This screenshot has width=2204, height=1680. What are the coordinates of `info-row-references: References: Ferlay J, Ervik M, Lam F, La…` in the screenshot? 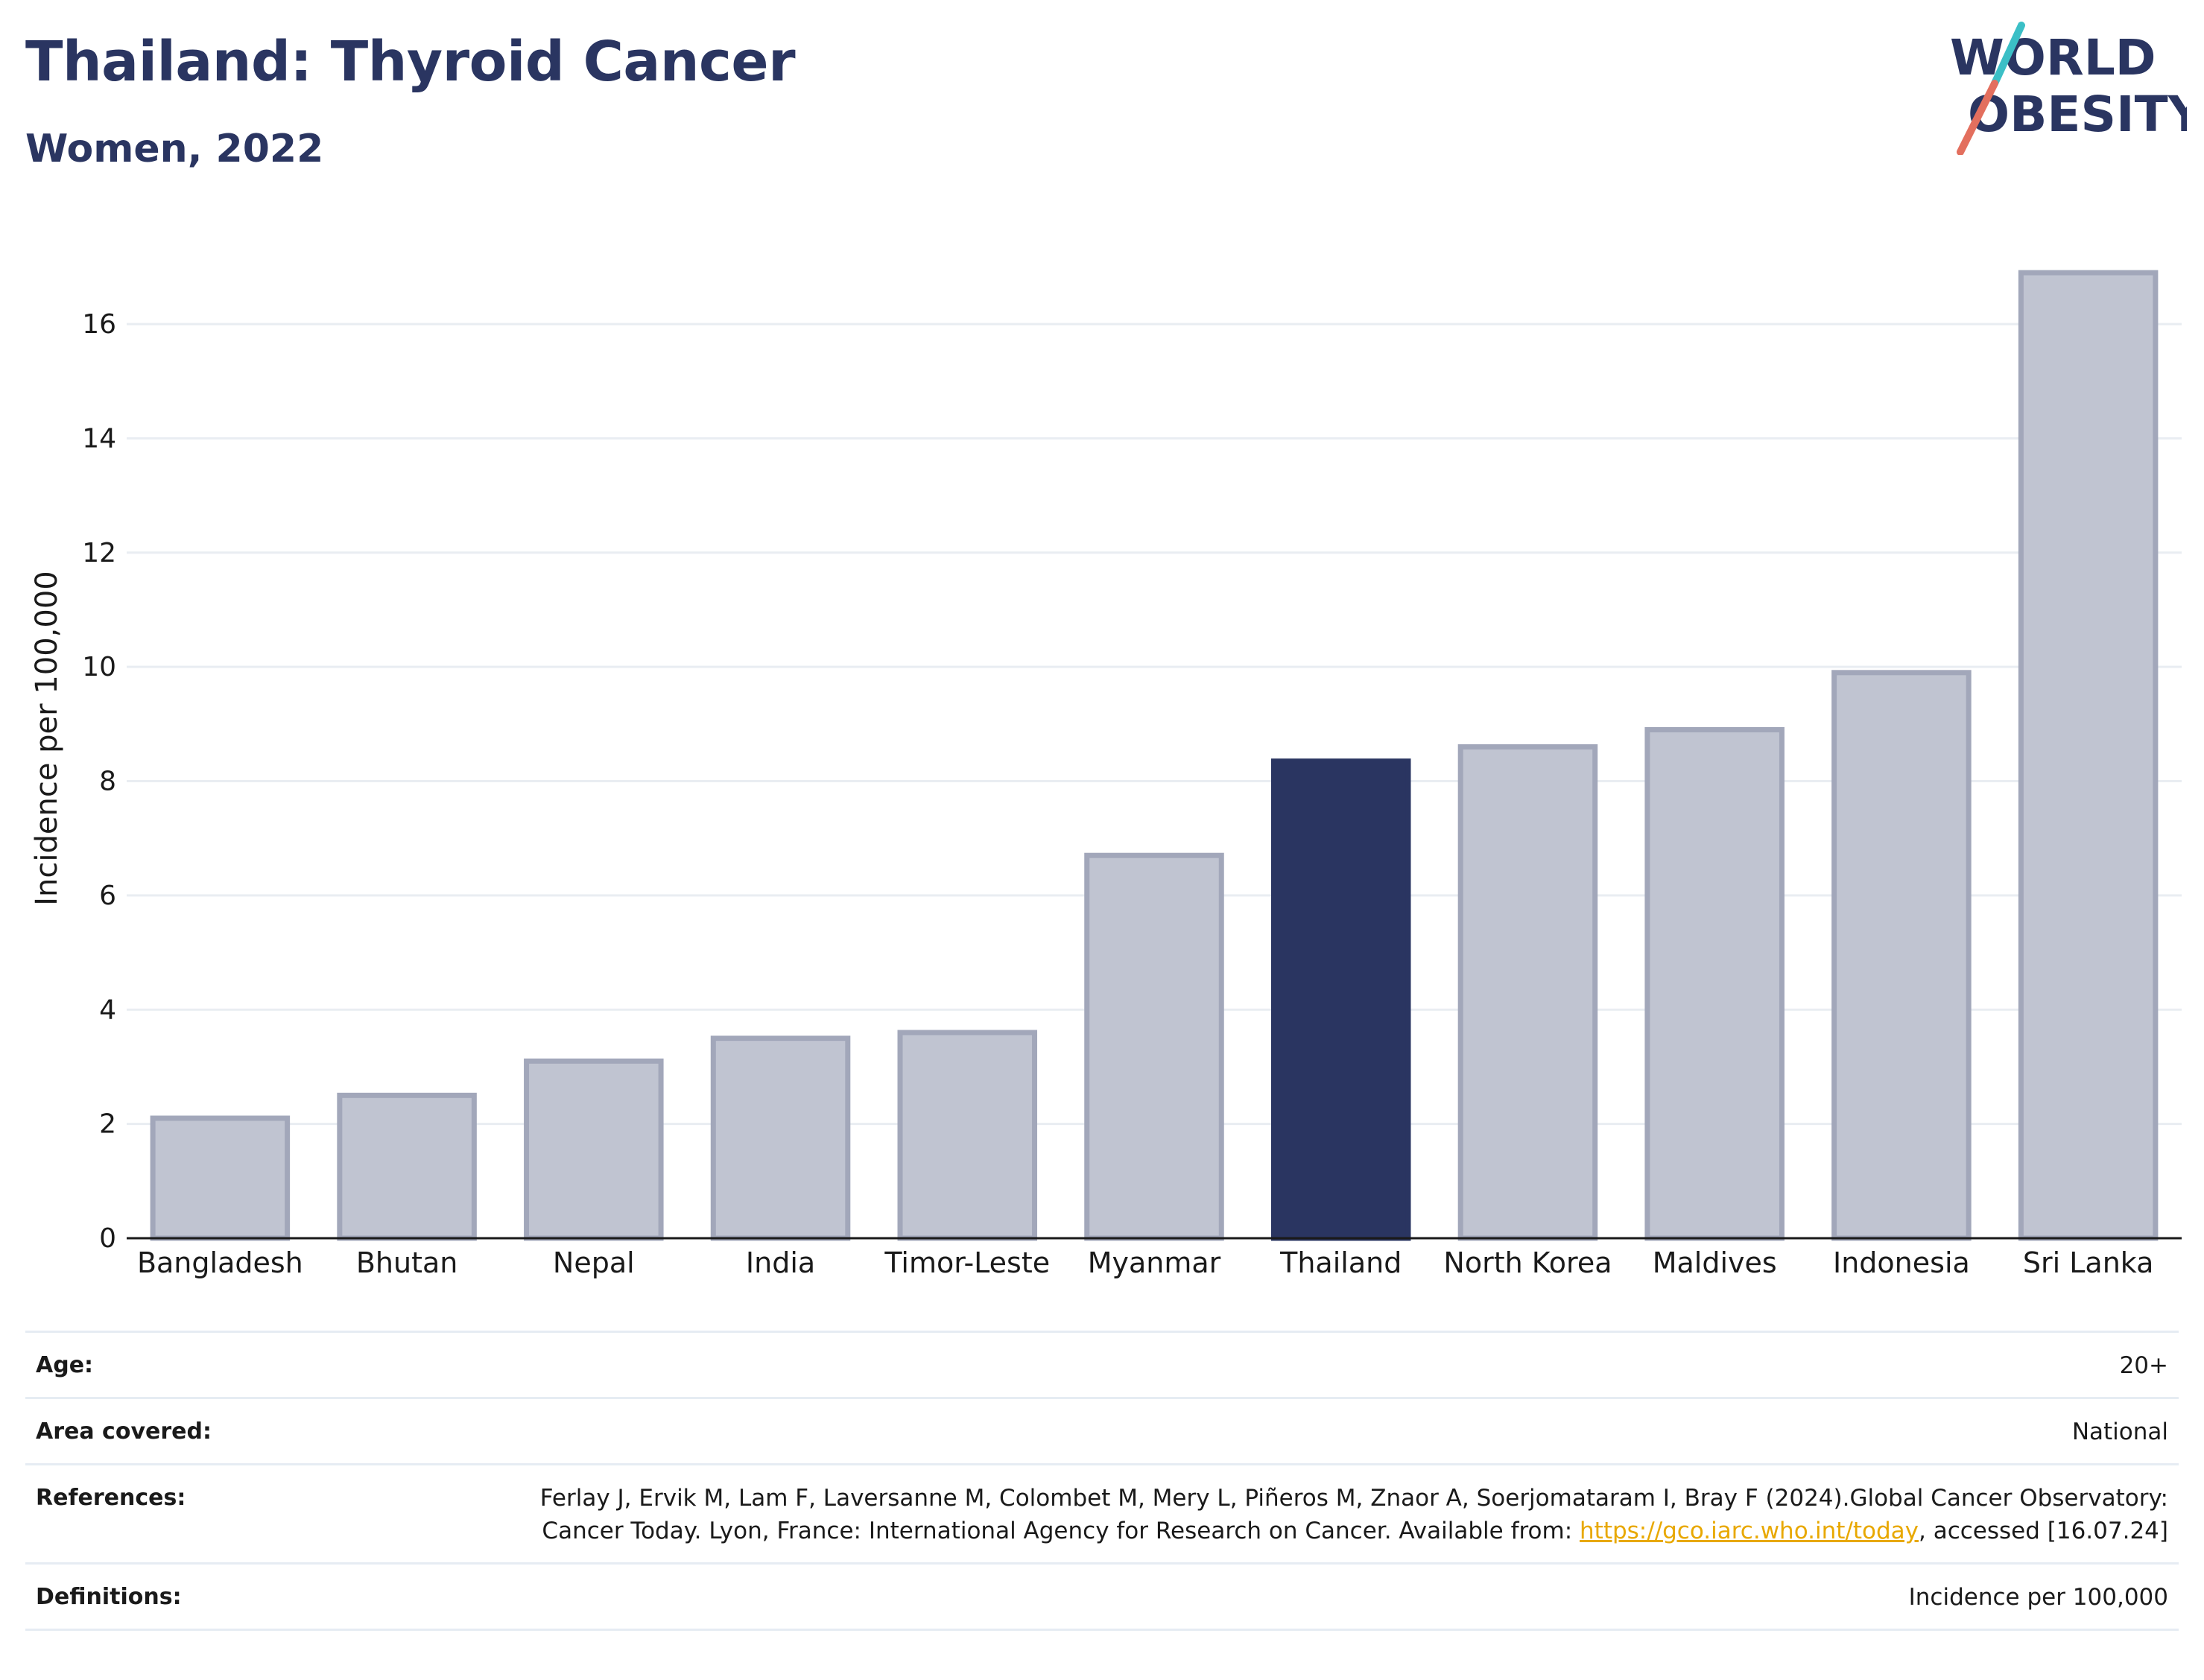 It's located at (1102, 1512).